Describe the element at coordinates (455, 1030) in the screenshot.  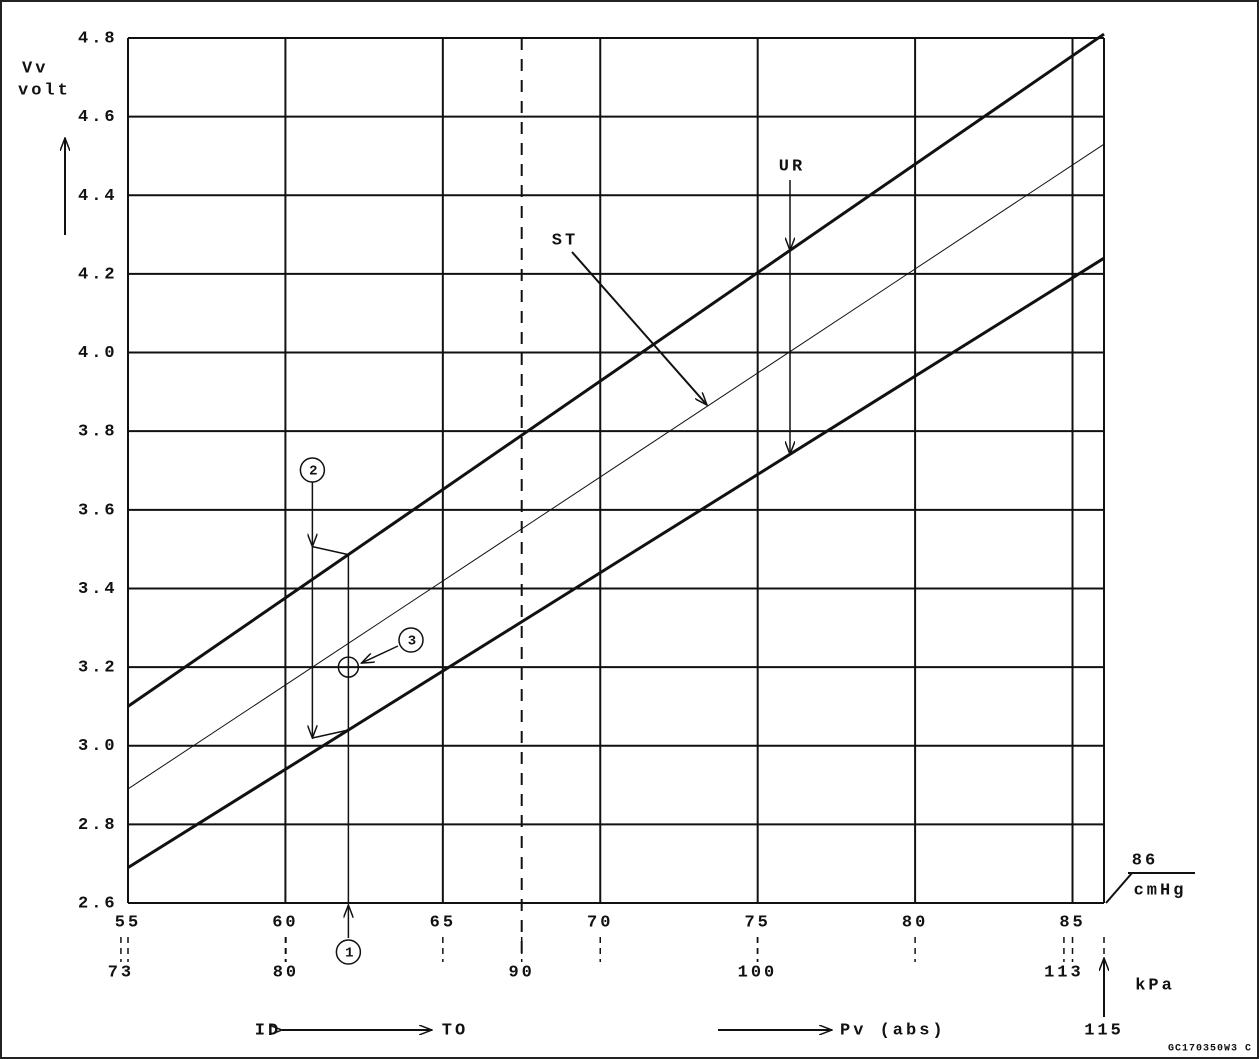
I see `to-label: TO` at that location.